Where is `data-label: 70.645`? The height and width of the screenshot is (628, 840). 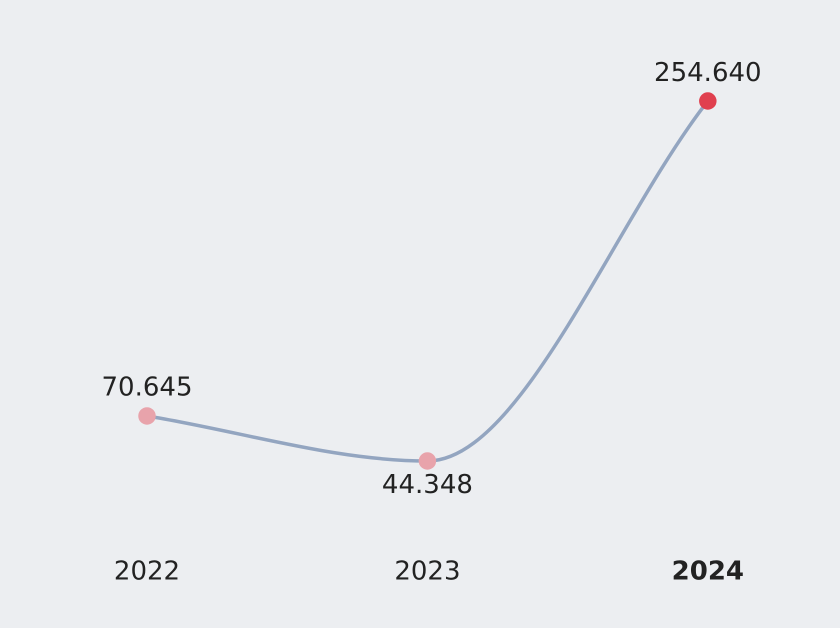 data-label: 70.645 is located at coordinates (147, 387).